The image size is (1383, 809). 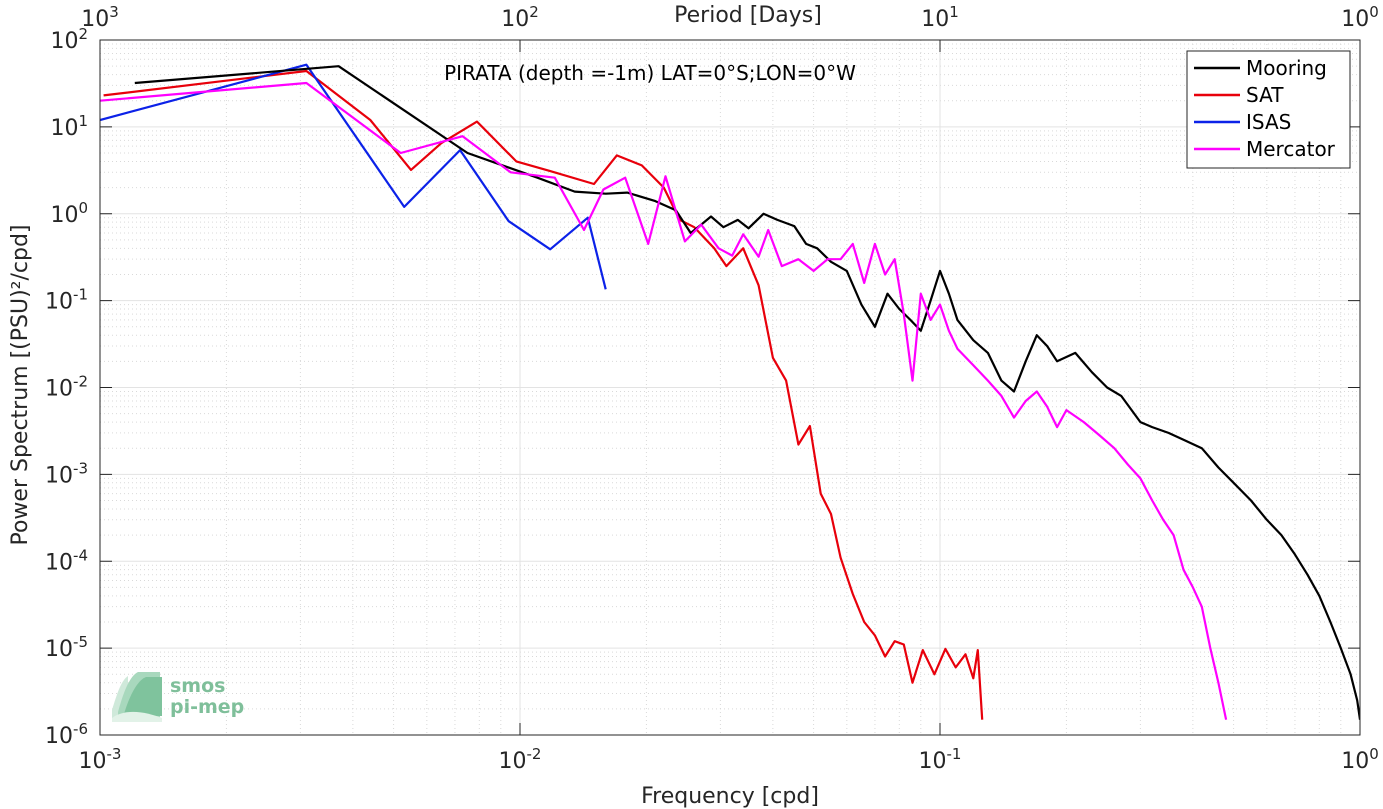 What do you see at coordinates (650, 73) in the screenshot?
I see `chart-title: PIRATA (depth =-1m) LAT=0°S;LON=0°W` at bounding box center [650, 73].